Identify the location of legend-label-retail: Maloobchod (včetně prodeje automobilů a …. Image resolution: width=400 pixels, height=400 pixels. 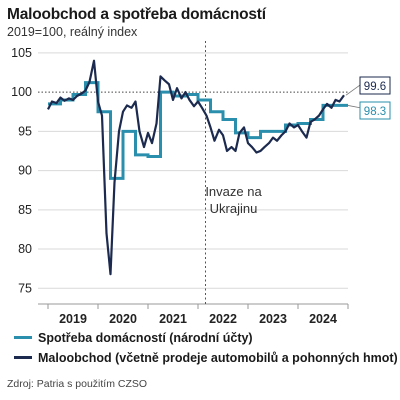
(218, 358).